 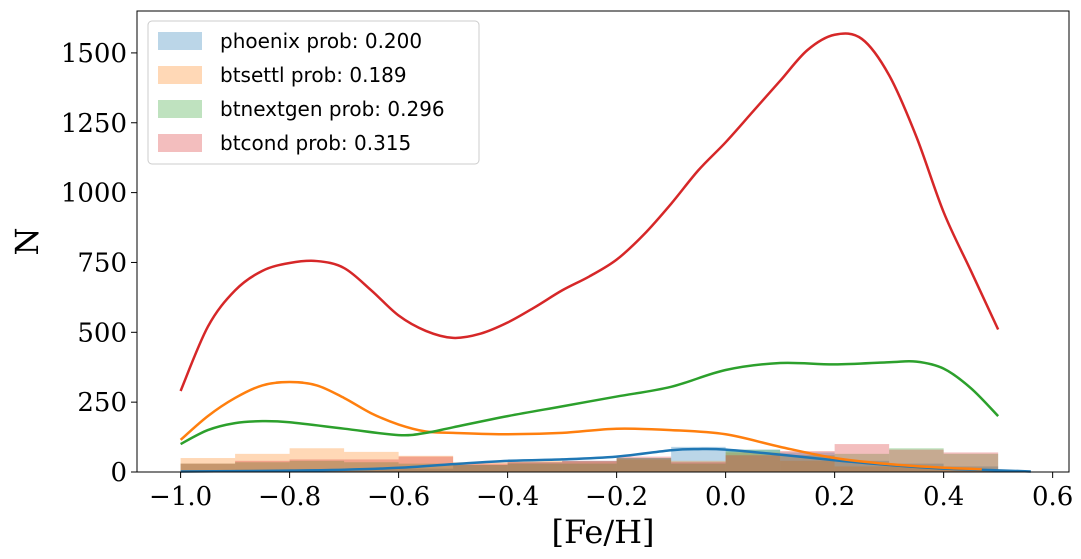 I want to click on curve-line-s2, so click(x=590, y=402).